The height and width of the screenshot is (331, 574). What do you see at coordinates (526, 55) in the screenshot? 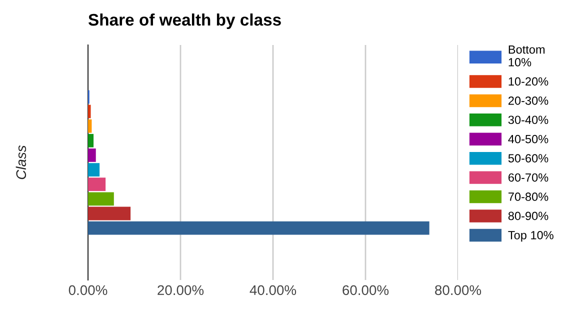
I see `legend-label: Bottom 10%` at bounding box center [526, 55].